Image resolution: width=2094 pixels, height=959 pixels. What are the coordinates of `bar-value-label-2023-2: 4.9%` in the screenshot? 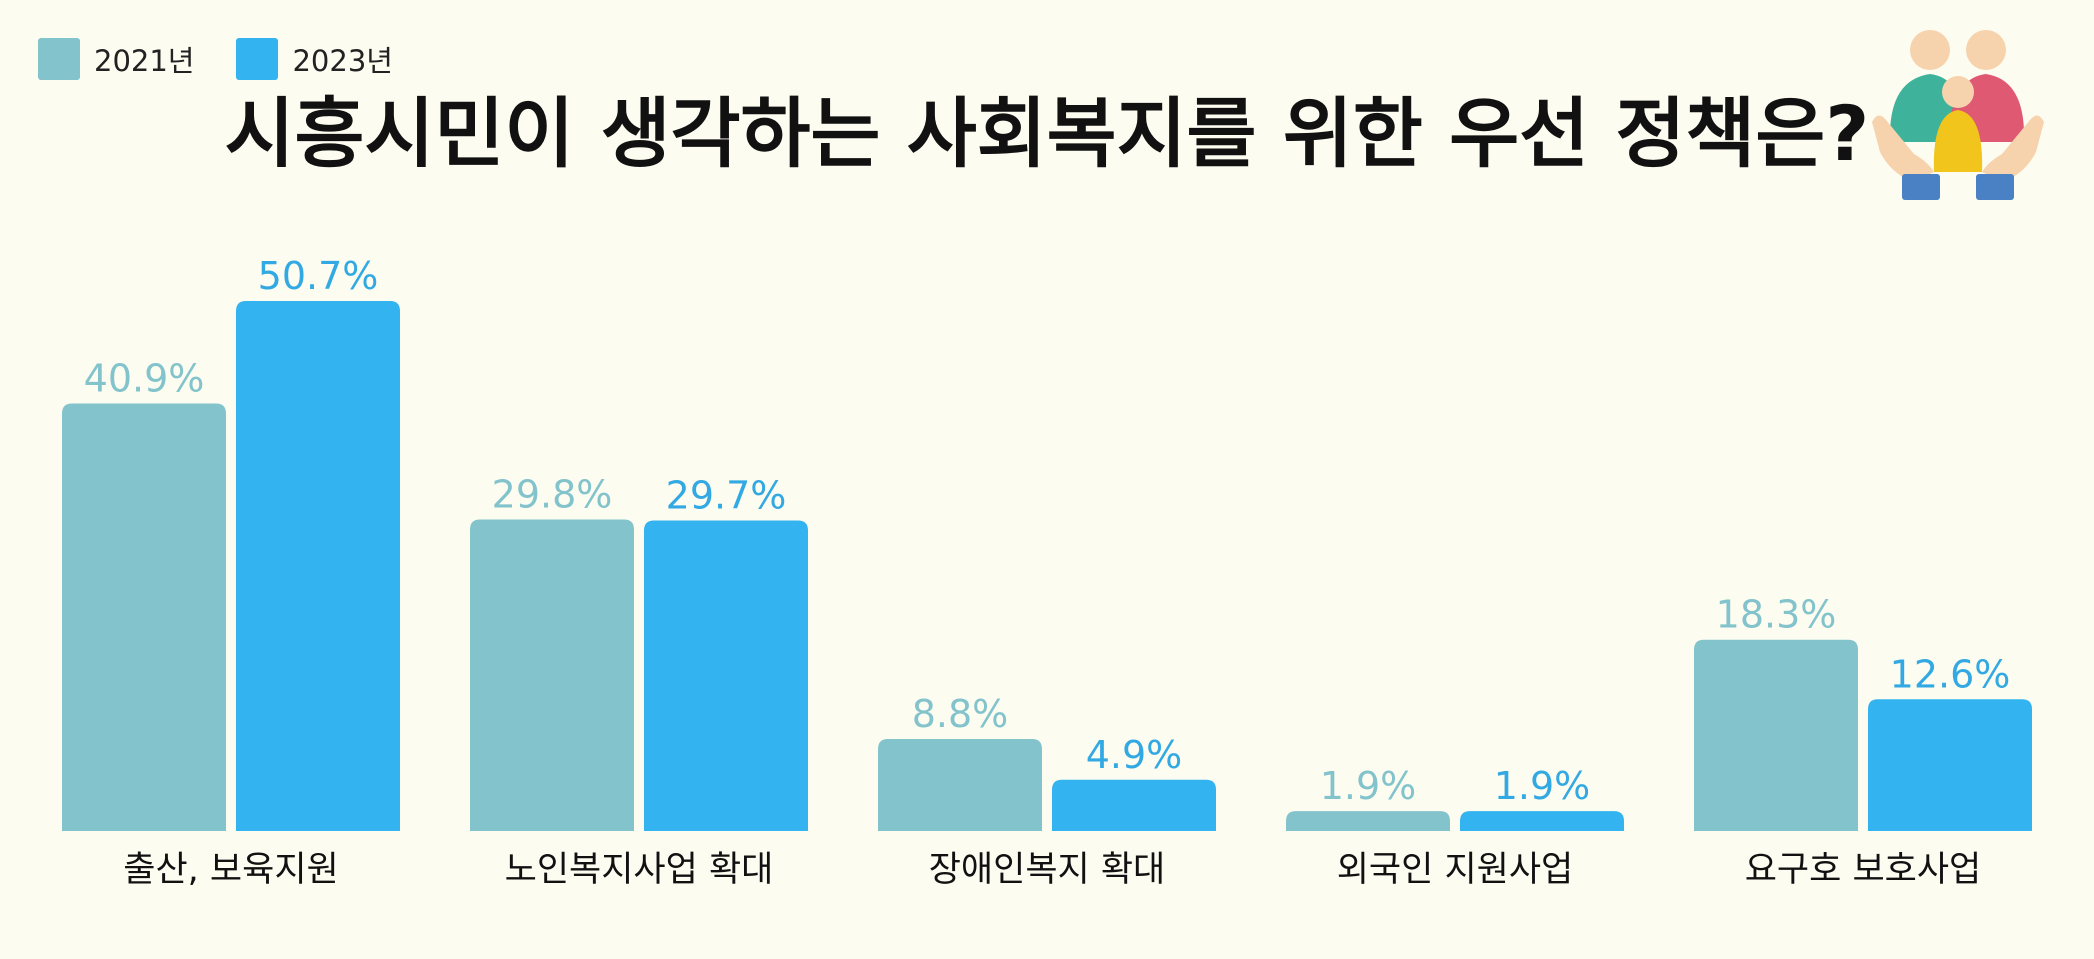 It's located at (1134, 755).